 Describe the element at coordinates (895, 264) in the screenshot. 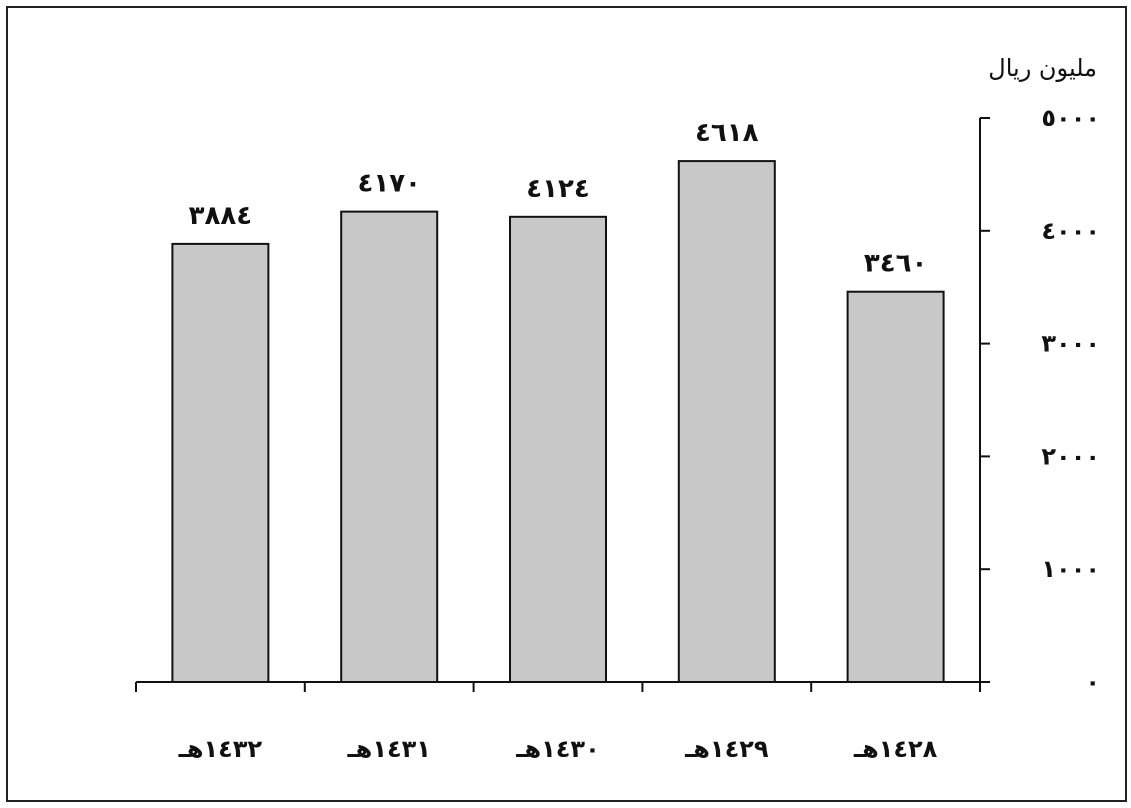

I see `bar-value-label: ٣٤٦٠` at that location.